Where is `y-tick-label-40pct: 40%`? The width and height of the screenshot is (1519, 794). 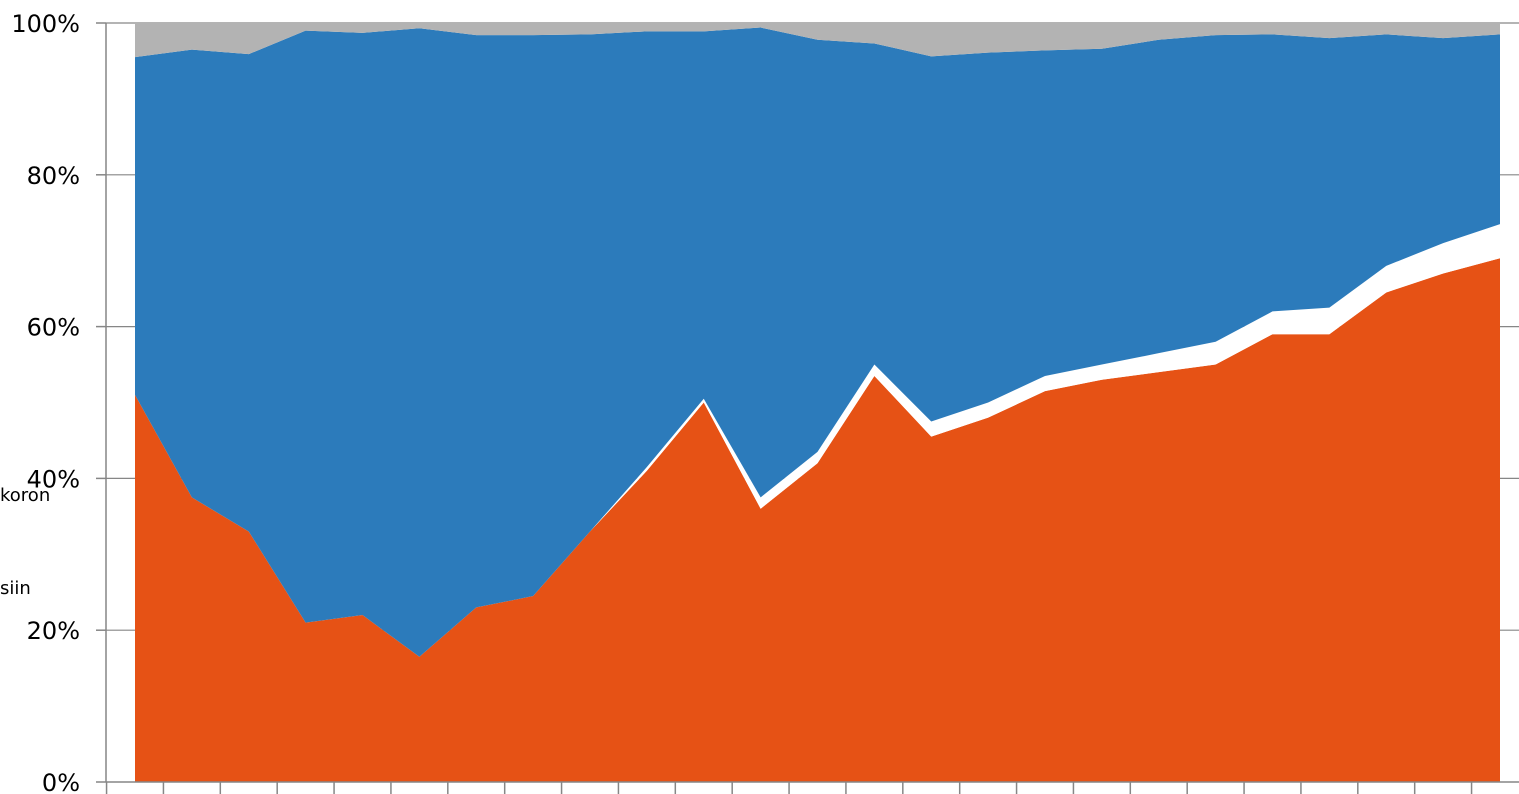
y-tick-label-40pct: 40% is located at coordinates (53, 479).